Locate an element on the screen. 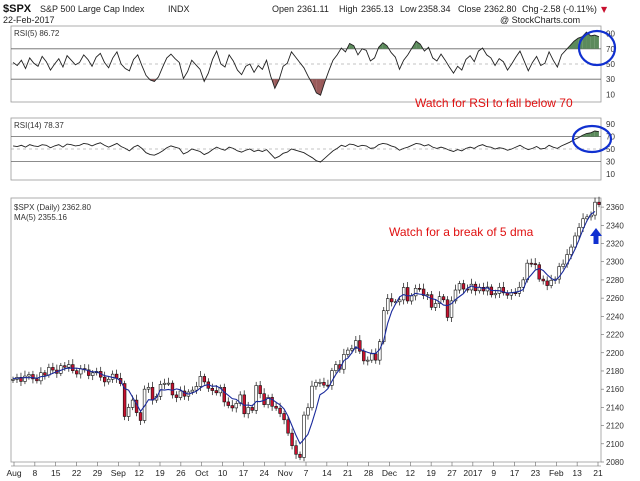  y-tick-label: 50 is located at coordinates (610, 64).